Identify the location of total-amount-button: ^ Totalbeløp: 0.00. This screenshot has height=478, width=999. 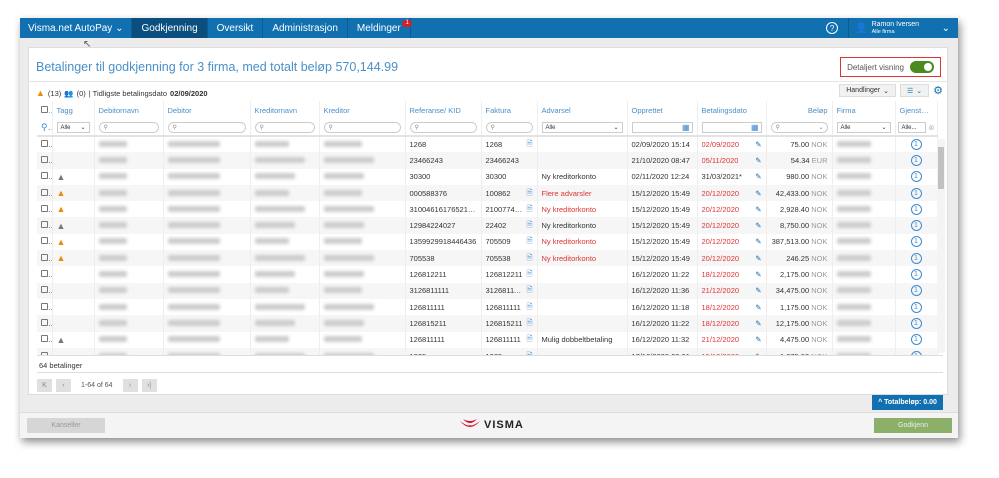
(907, 402).